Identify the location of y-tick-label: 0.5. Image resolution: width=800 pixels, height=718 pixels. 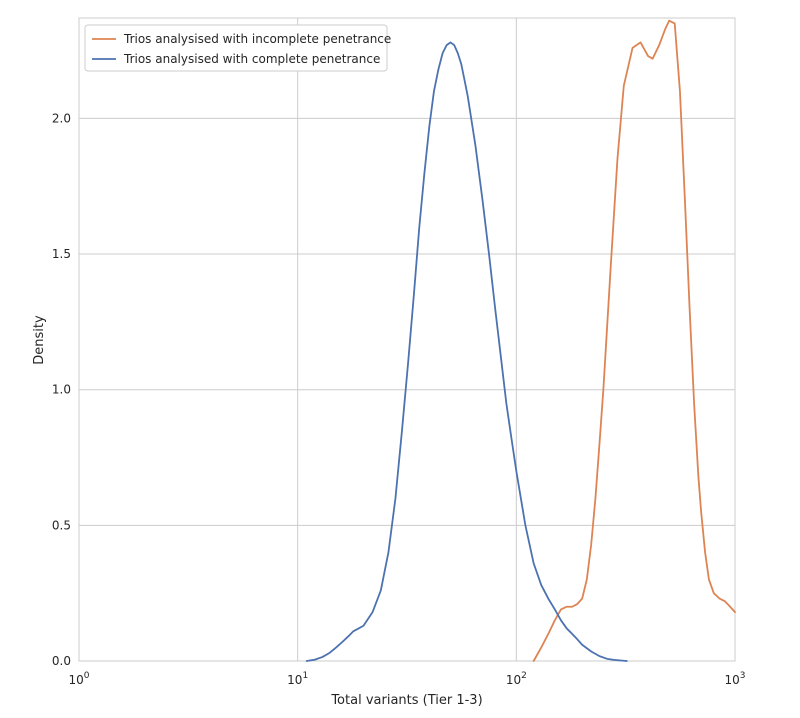
(61, 525).